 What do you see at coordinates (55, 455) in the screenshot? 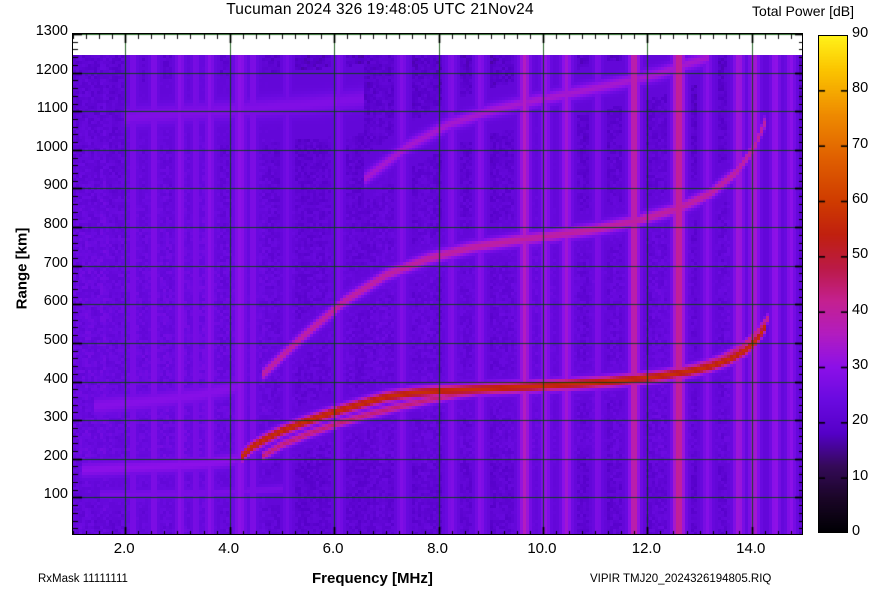
I see `y-tick-label: 200` at bounding box center [55, 455].